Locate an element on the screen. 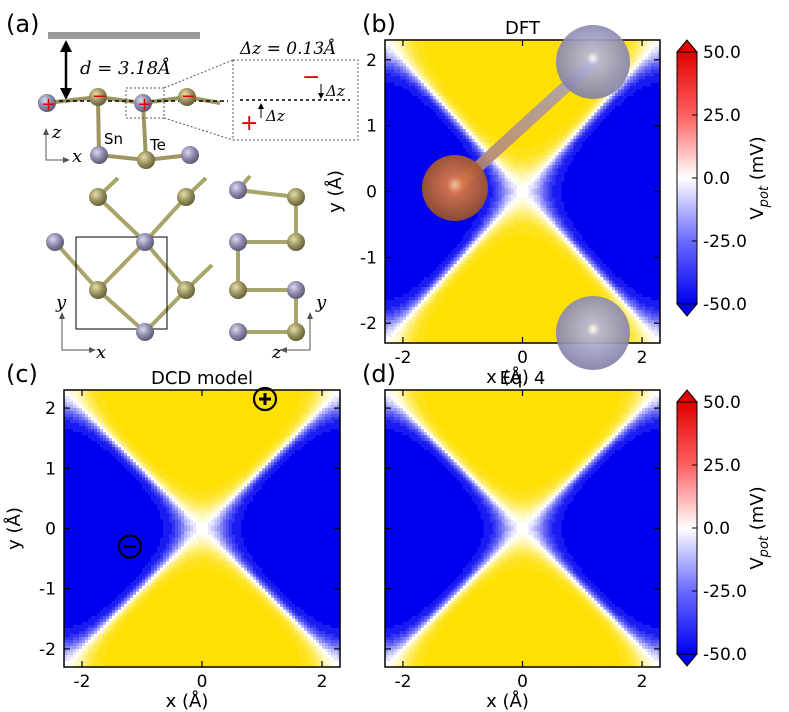 The height and width of the screenshot is (712, 789). panel-label-b: (b) is located at coordinates (379, 24).